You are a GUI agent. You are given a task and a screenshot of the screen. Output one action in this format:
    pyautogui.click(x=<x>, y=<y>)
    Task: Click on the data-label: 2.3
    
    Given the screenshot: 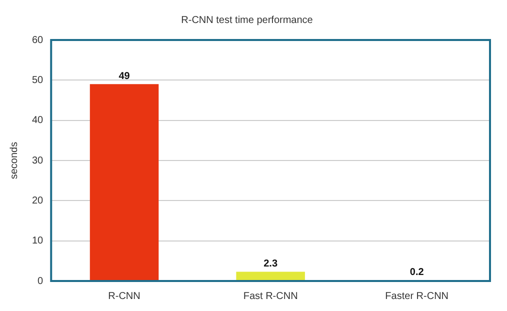 What is the action you would take?
    pyautogui.click(x=271, y=264)
    